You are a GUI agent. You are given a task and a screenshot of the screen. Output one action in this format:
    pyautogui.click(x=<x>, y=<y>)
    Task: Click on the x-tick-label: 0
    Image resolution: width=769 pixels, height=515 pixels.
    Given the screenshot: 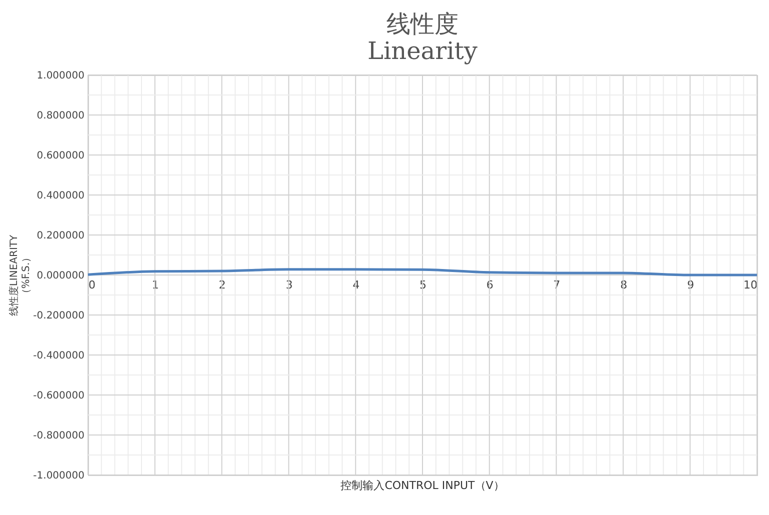 What is the action you would take?
    pyautogui.click(x=92, y=285)
    